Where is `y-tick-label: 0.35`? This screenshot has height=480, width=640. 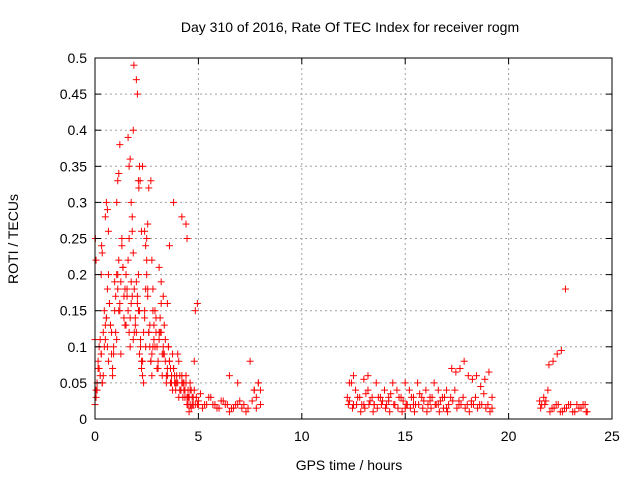 y-tick-label: 0.35 is located at coordinates (73, 166).